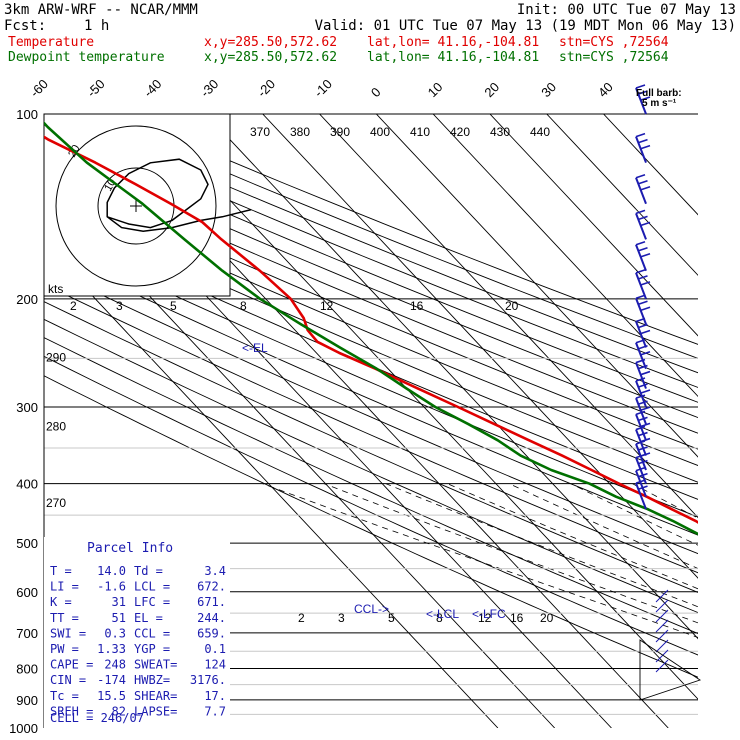 This screenshot has width=740, height=740. What do you see at coordinates (152, 680) in the screenshot?
I see `parcel-key: HWBZ=` at bounding box center [152, 680].